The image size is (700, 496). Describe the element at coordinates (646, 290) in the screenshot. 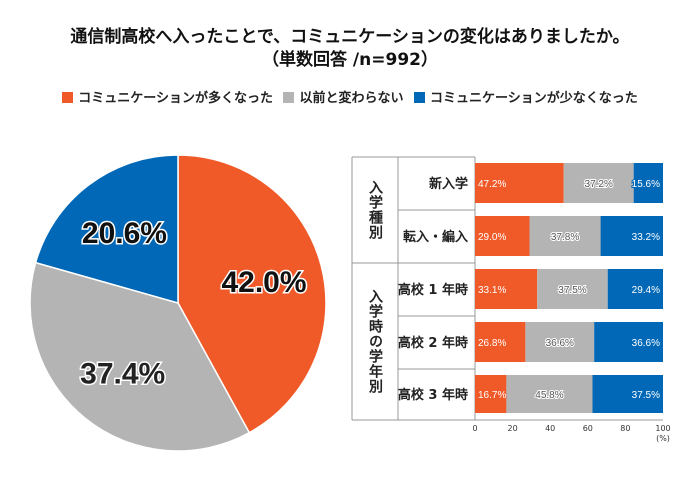

I see `data-label: 29.4%` at that location.